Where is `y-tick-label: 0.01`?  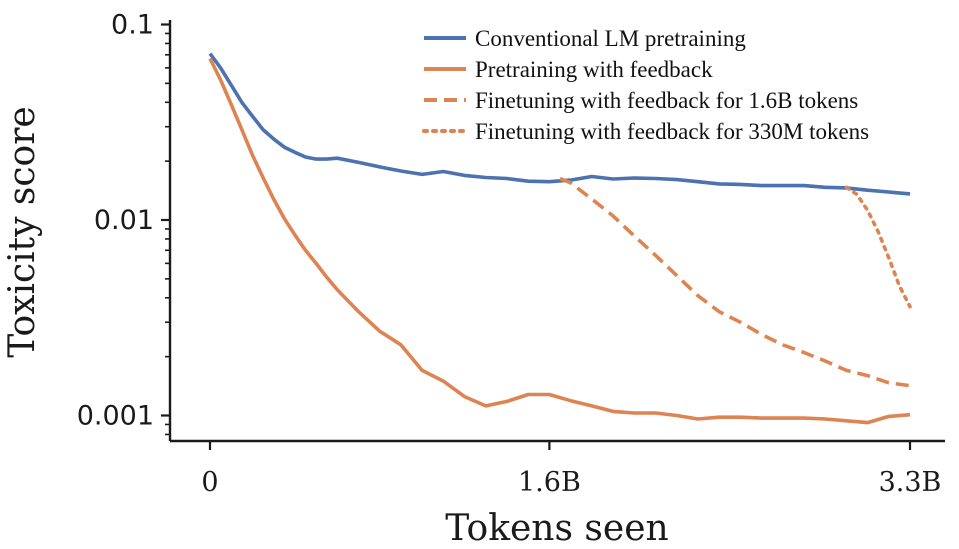
y-tick-label: 0.01 is located at coordinates (124, 220).